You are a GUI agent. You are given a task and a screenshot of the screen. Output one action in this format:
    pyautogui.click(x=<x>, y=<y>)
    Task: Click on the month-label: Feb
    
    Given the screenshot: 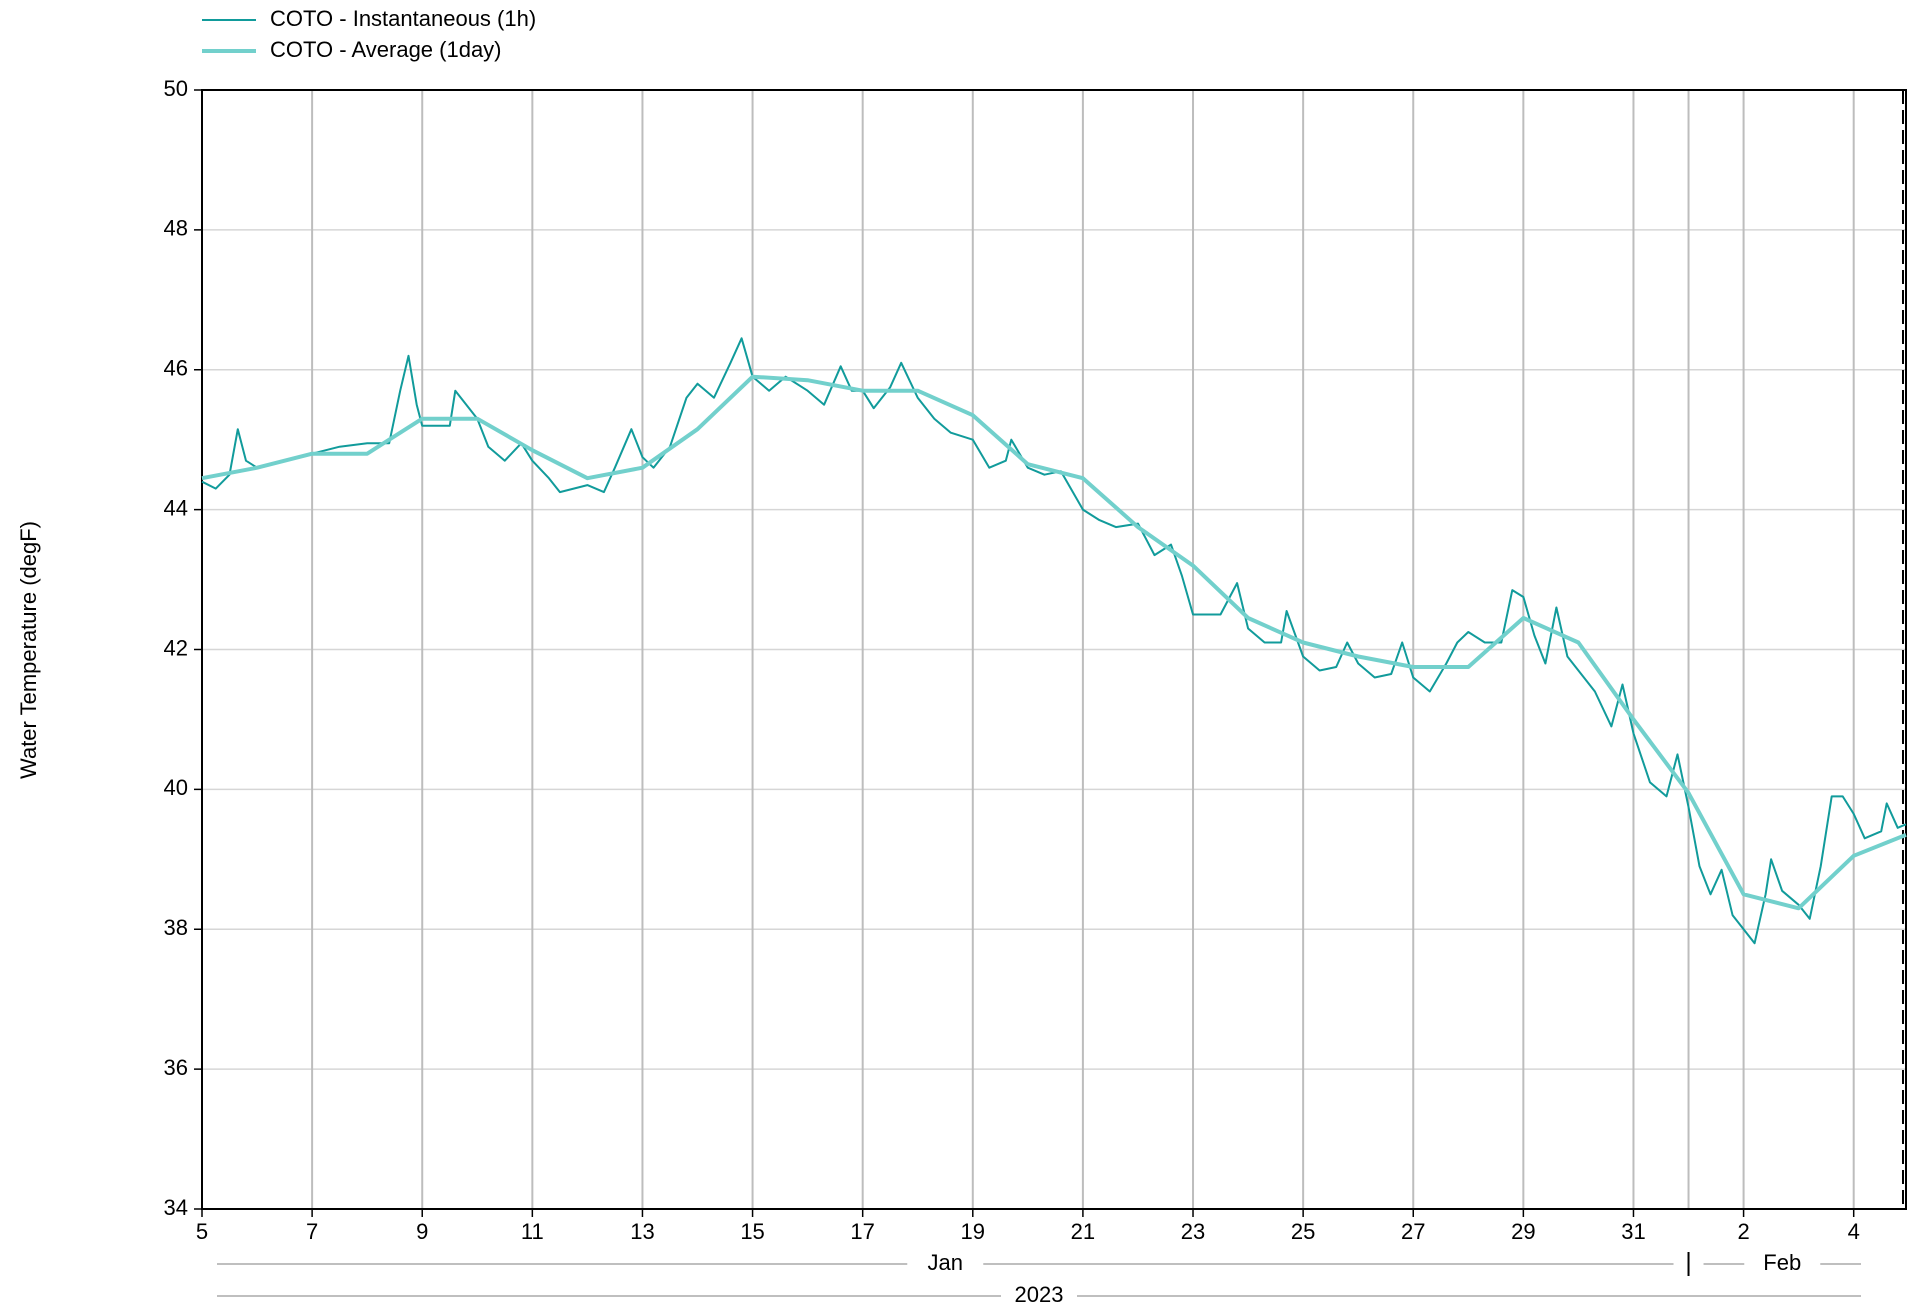 What is the action you would take?
    pyautogui.click(x=1782, y=1262)
    